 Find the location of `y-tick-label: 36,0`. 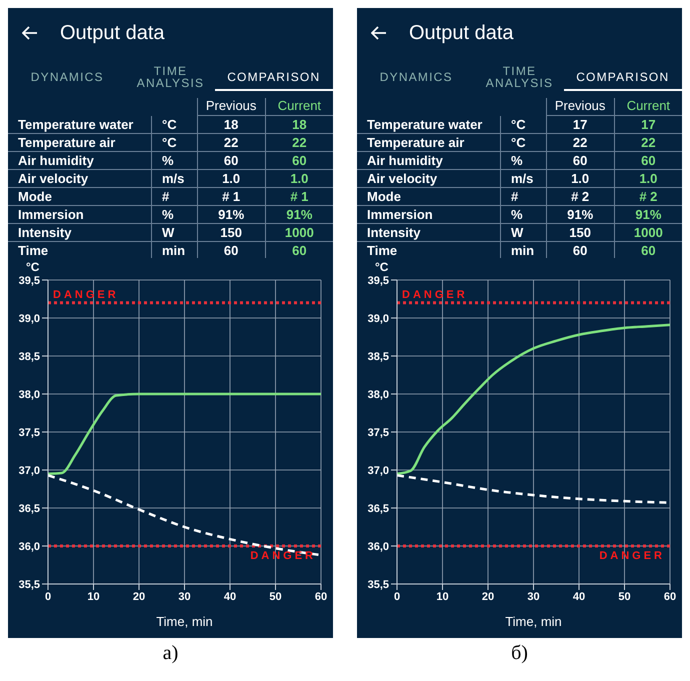

y-tick-label: 36,0 is located at coordinates (29, 546).